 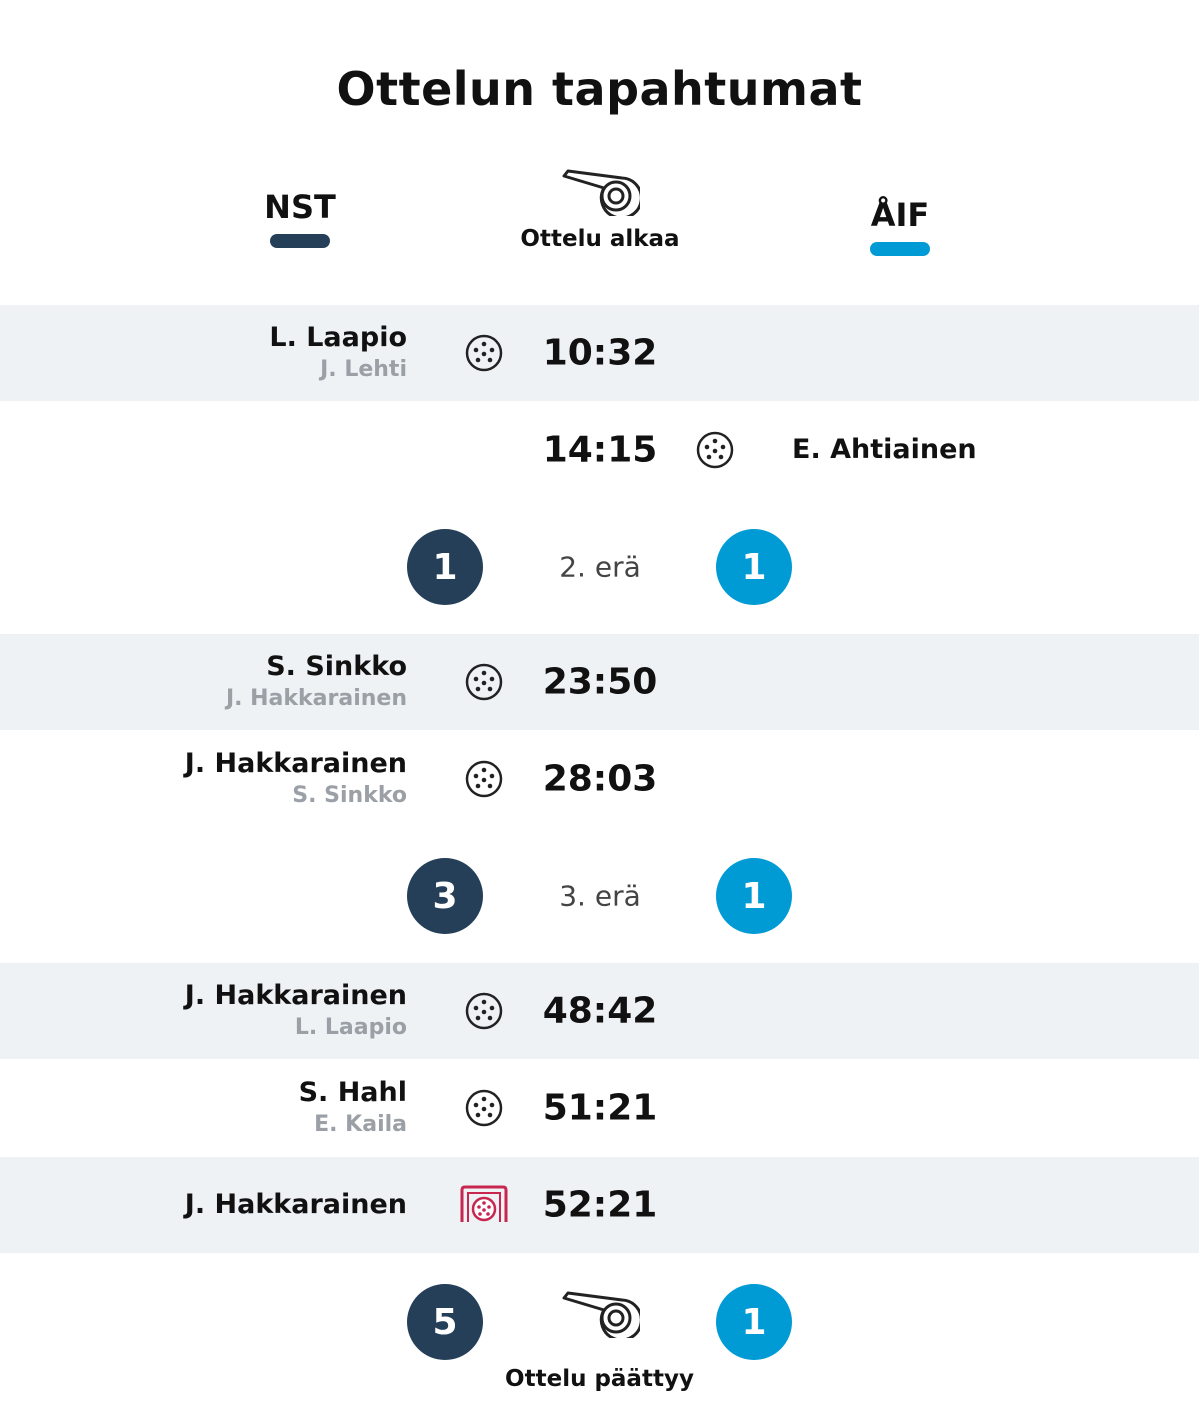 I want to click on event-row: J. Hakkarainen 52:21, so click(x=599, y=1205).